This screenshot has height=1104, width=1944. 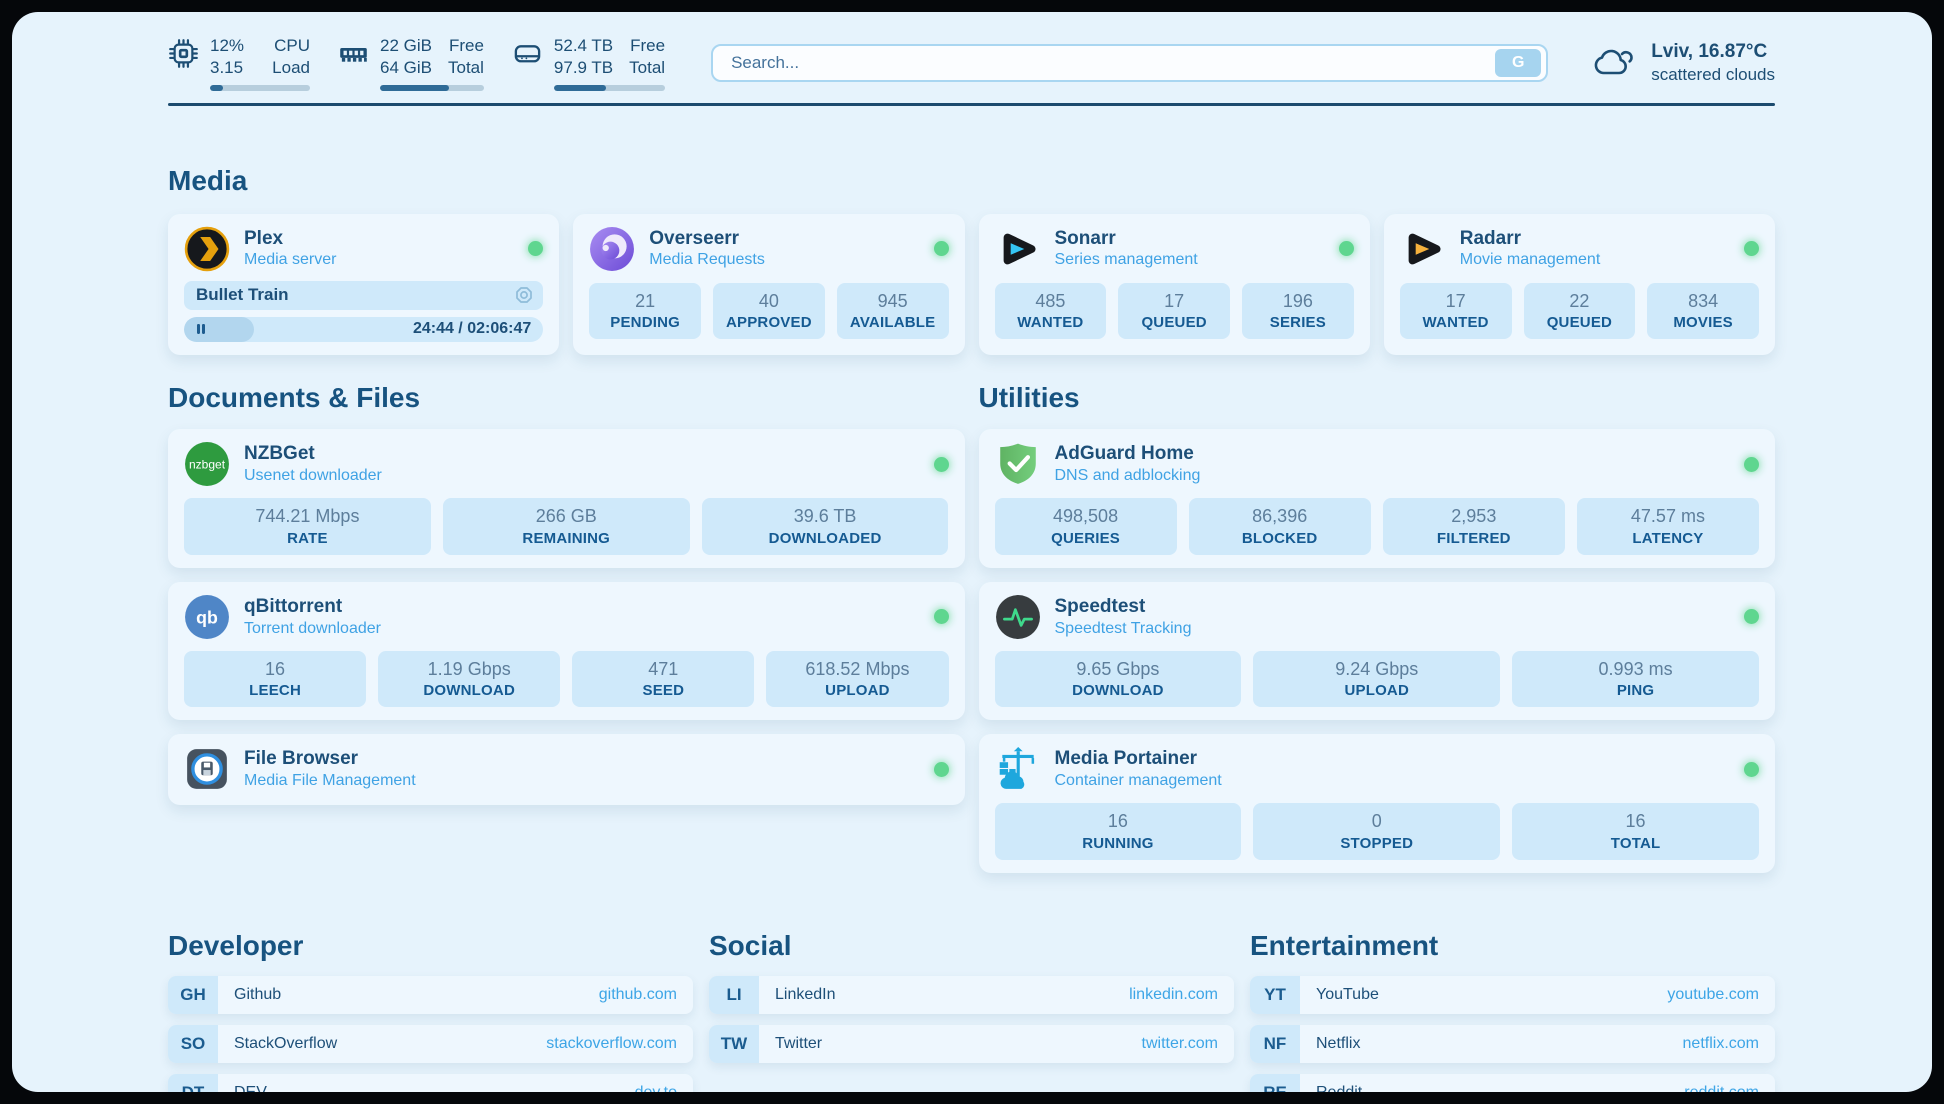 What do you see at coordinates (201, 329) in the screenshot?
I see `pause-icon` at bounding box center [201, 329].